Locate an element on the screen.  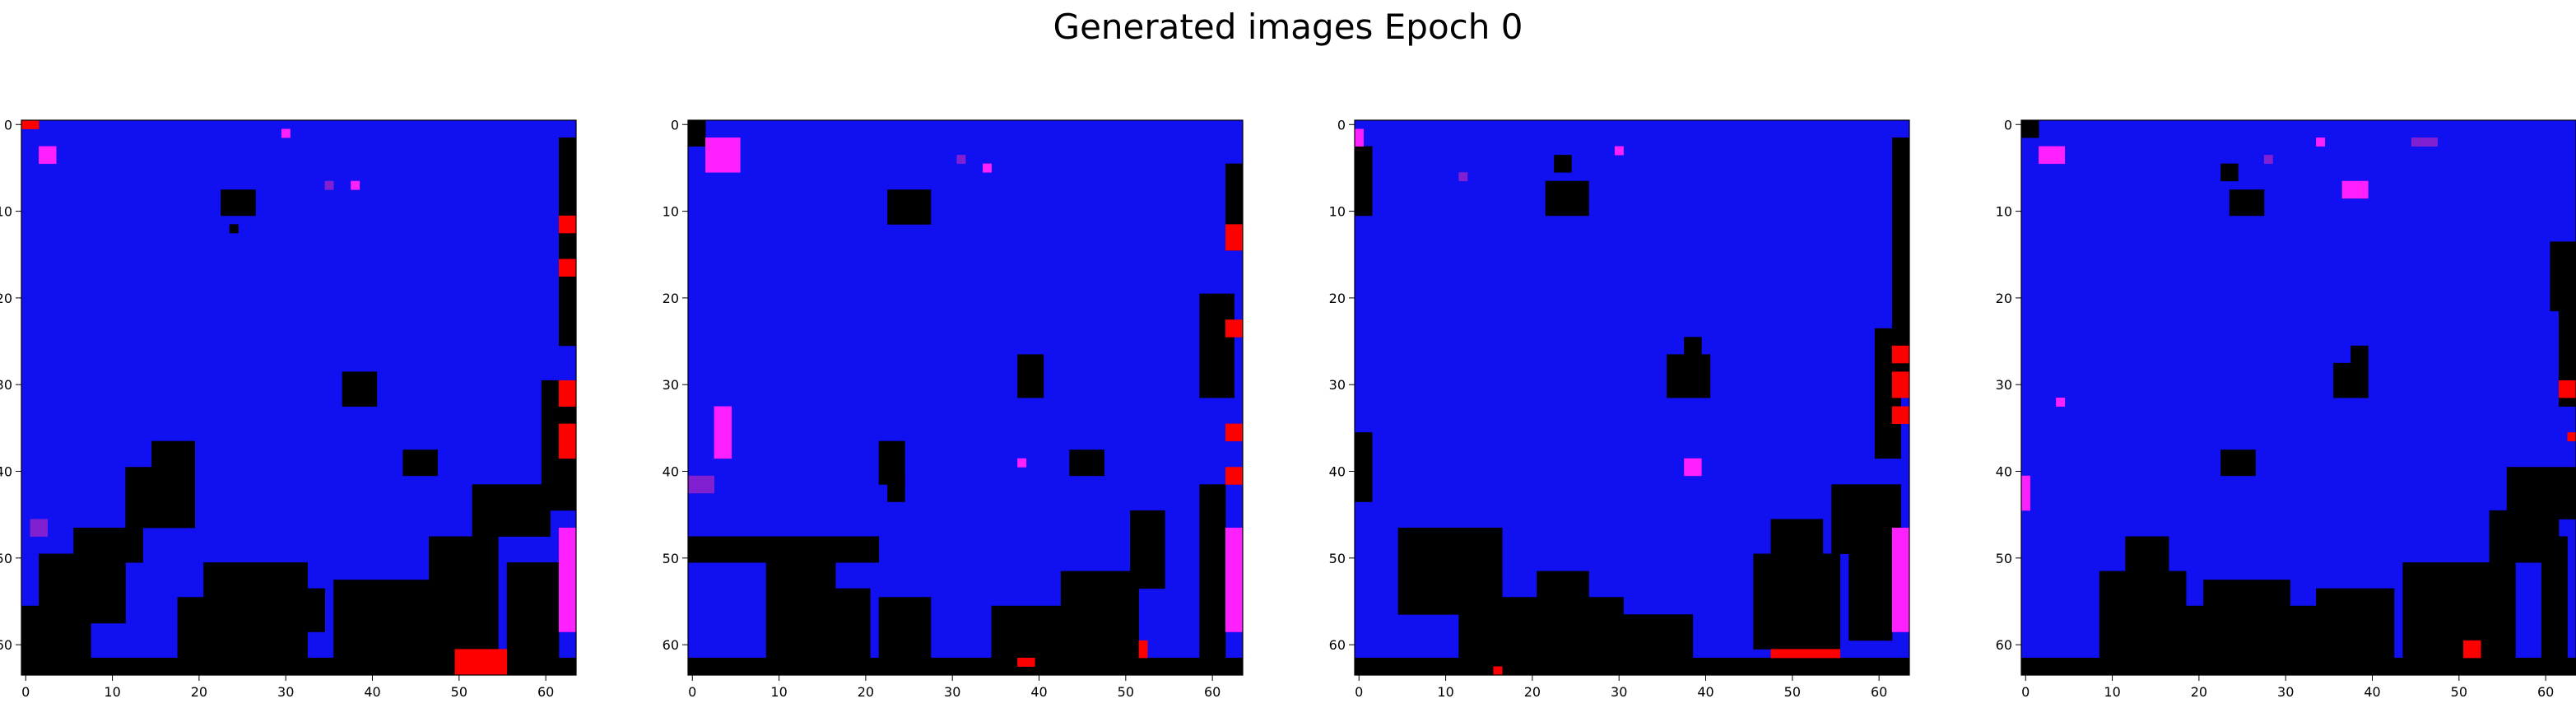
x-tick-label: 40 is located at coordinates (1705, 692).